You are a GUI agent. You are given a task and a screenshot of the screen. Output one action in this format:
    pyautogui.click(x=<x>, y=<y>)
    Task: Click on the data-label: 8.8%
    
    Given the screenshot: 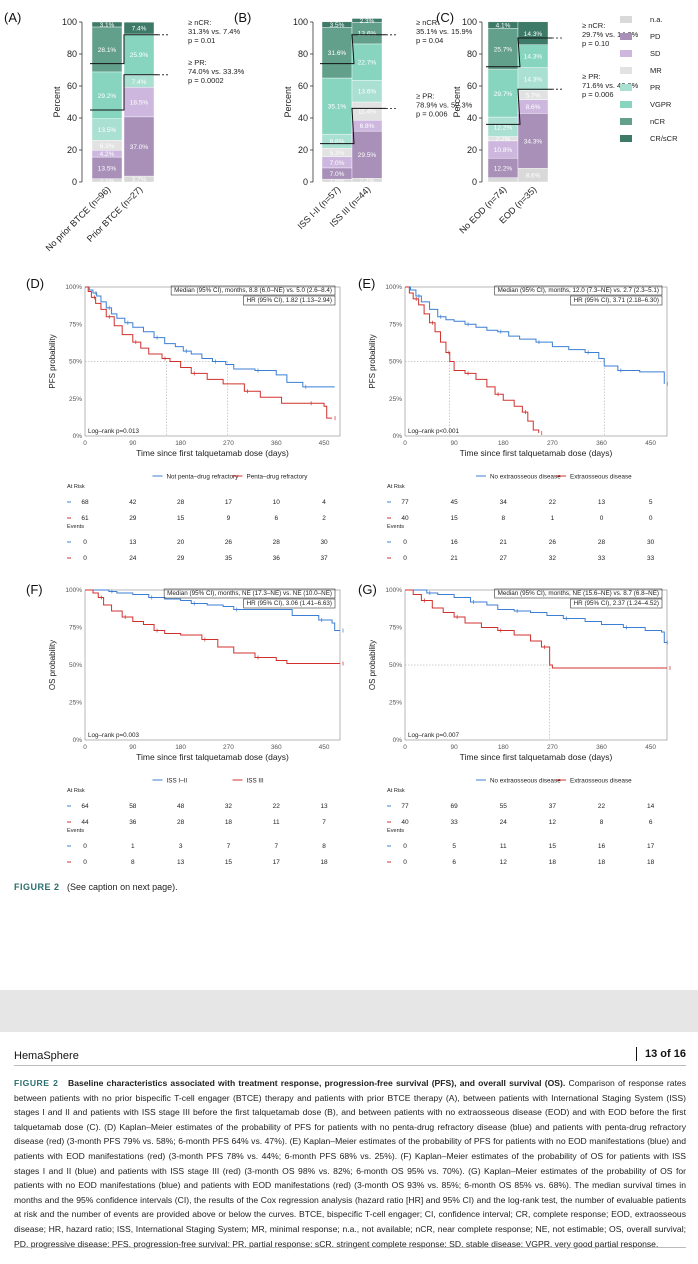 What is the action you would take?
    pyautogui.click(x=337, y=142)
    